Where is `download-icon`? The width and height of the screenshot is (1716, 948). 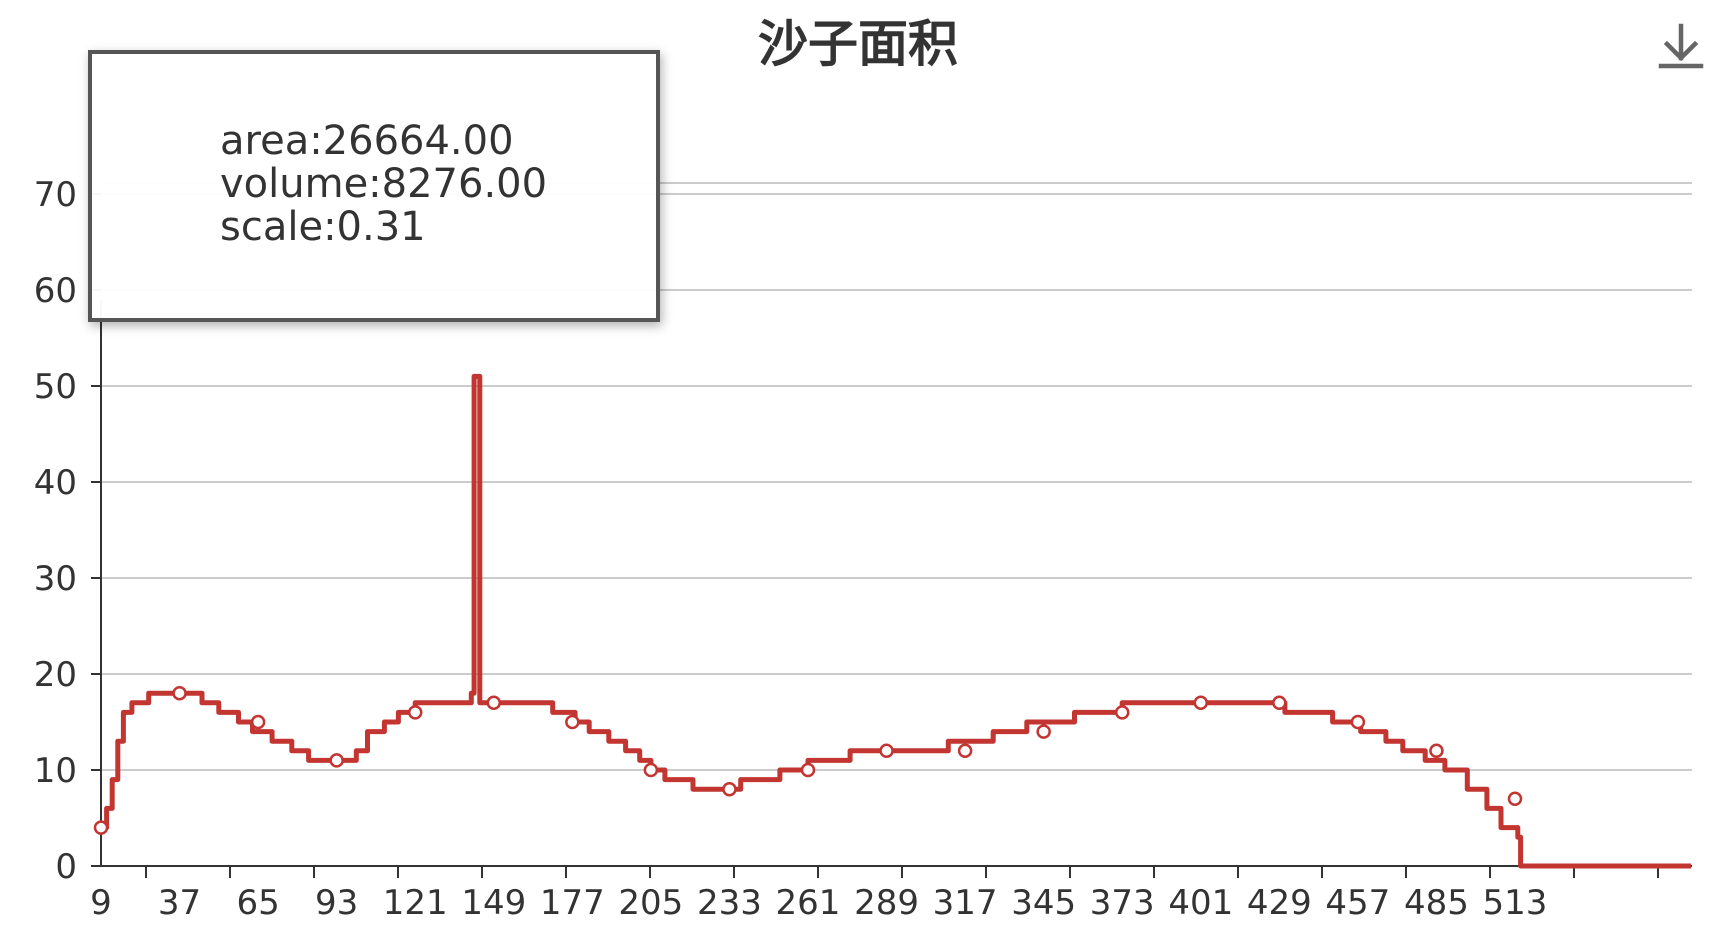 download-icon is located at coordinates (1681, 46).